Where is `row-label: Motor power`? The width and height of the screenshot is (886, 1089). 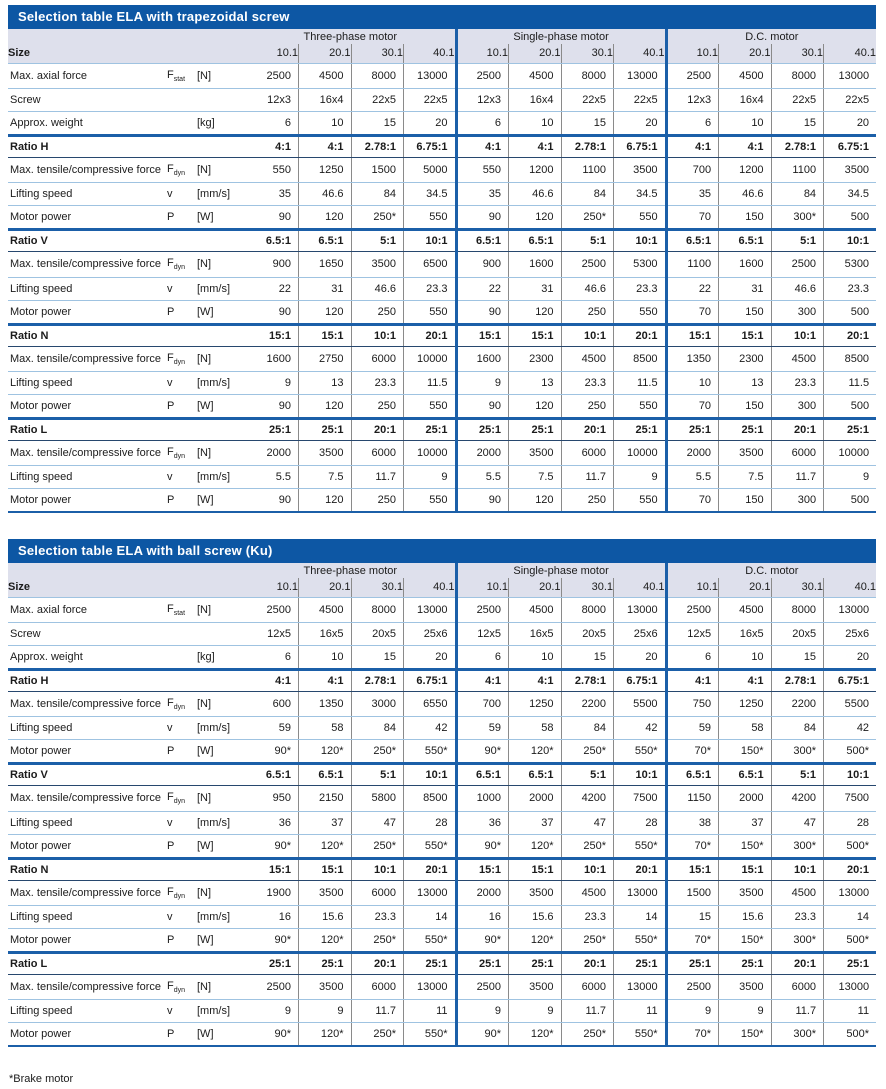 row-label: Motor power is located at coordinates (87, 1034).